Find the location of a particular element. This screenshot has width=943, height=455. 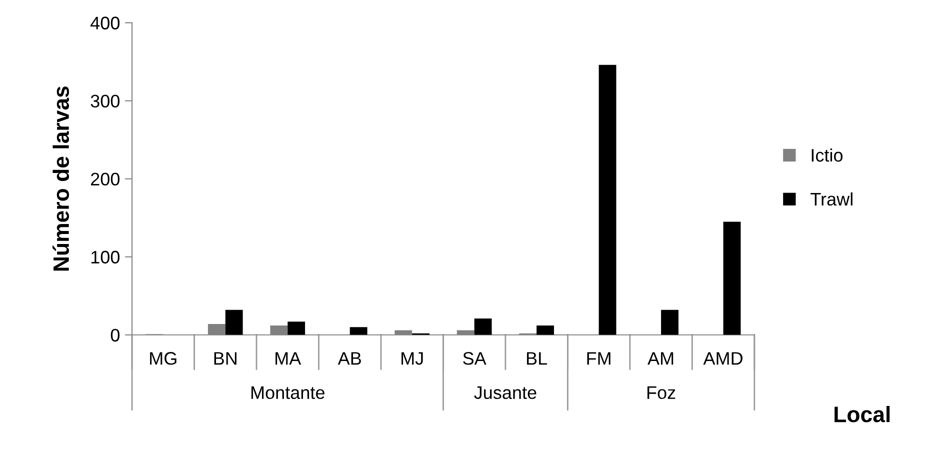

legend-label: Trawl is located at coordinates (831, 199).